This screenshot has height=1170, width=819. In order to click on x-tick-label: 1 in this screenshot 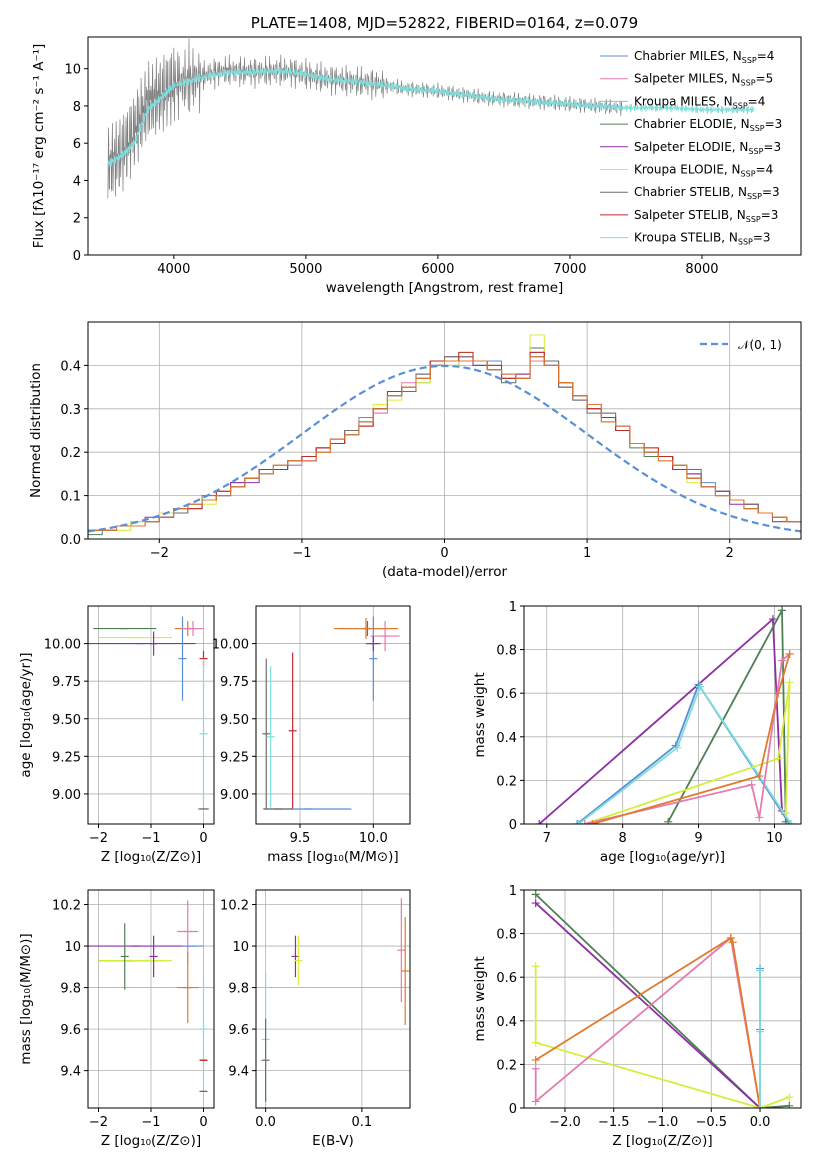, I will do `click(587, 553)`.